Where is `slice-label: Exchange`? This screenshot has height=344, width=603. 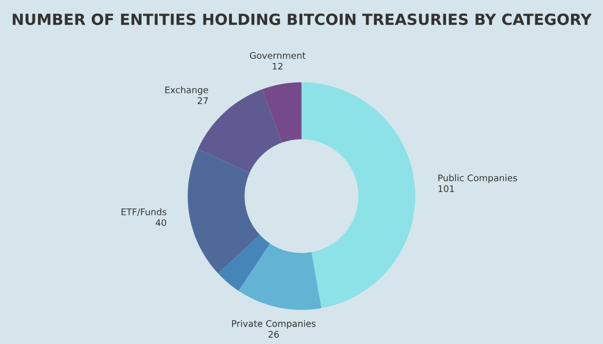 slice-label: Exchange is located at coordinates (186, 91).